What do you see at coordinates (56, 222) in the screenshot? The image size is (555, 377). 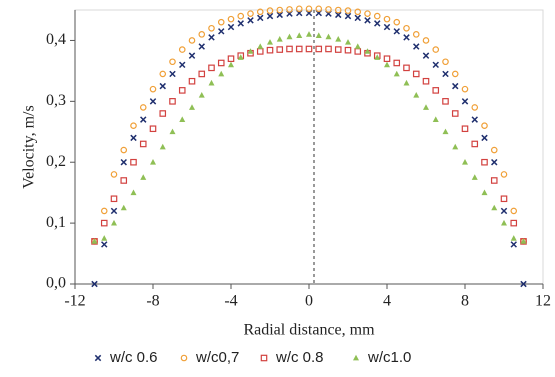 I see `y-tick-label: 0,1` at bounding box center [56, 222].